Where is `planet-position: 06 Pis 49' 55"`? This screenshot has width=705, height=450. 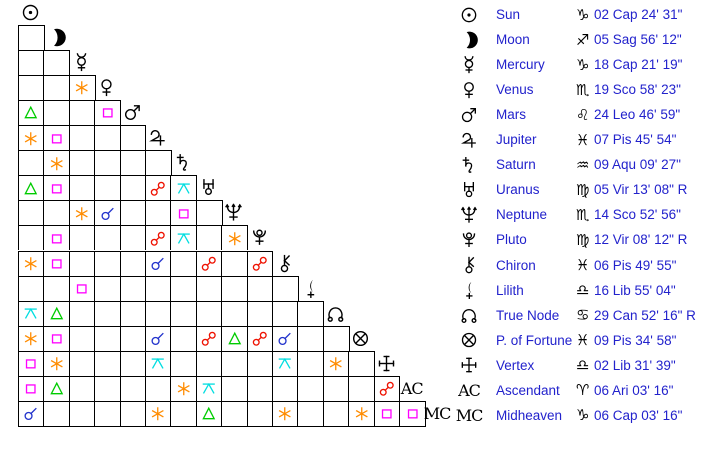
planet-position: 06 Pis 49' 55" is located at coordinates (635, 265).